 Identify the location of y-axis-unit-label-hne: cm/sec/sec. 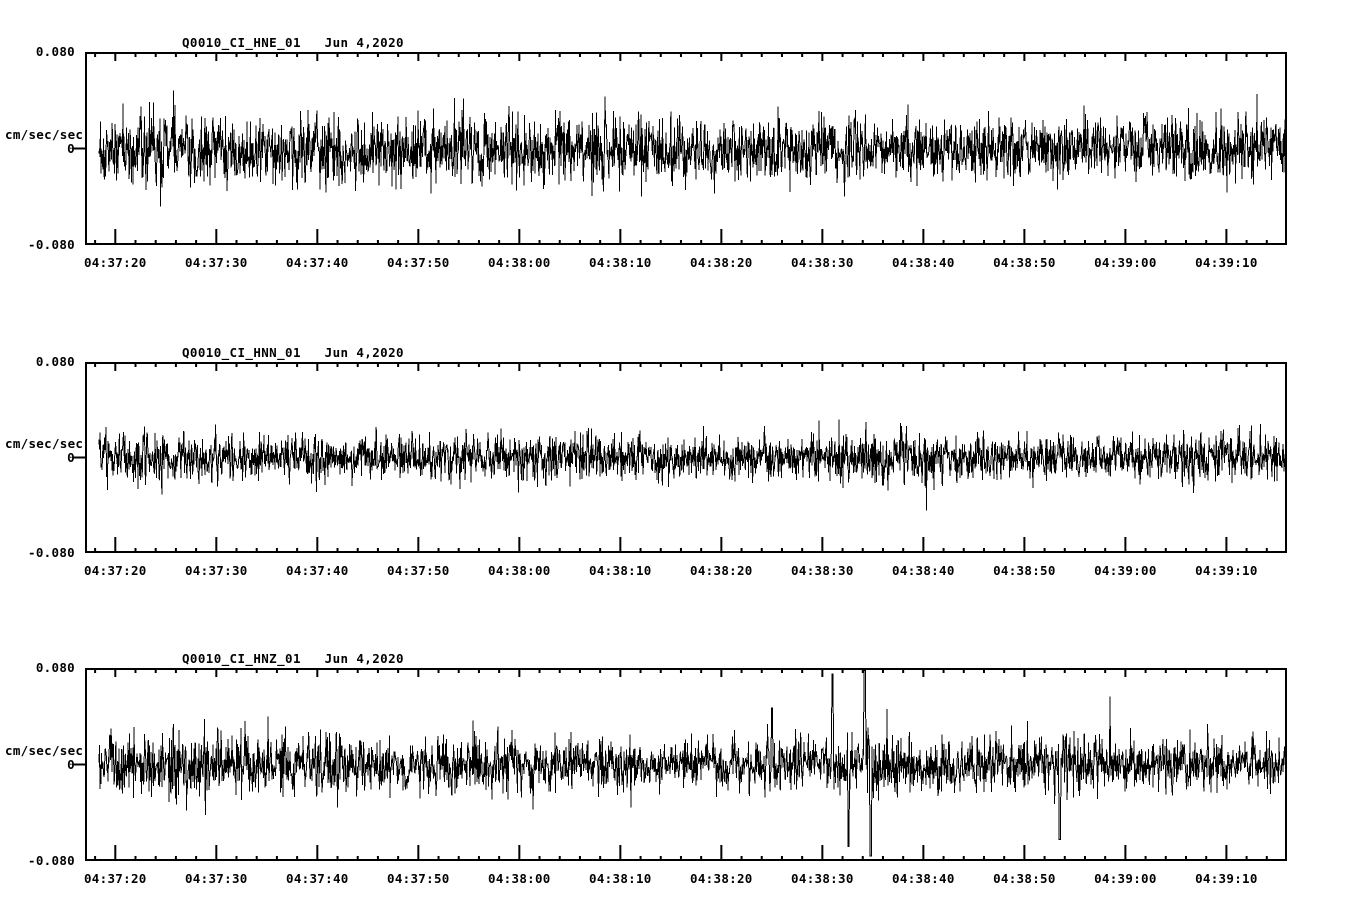
(44, 134).